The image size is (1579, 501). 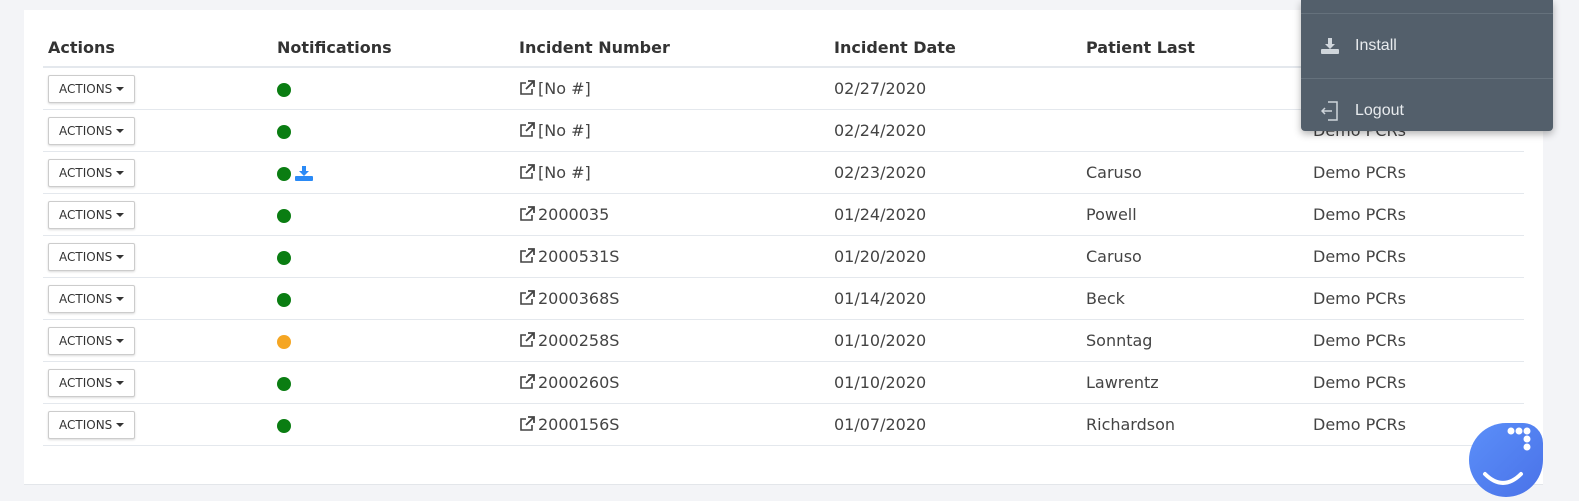 I want to click on header-actions: Actions, so click(x=157, y=51).